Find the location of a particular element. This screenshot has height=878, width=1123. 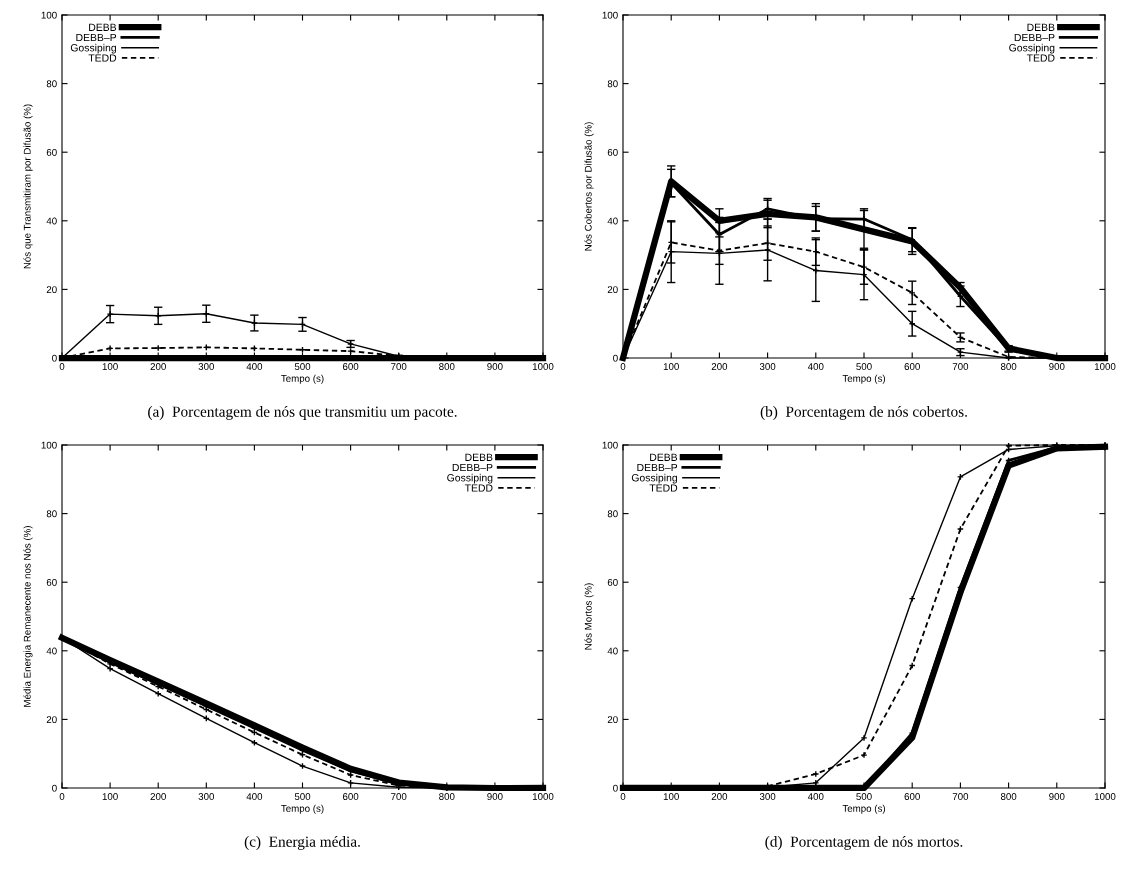

y-axis-title: Nós que Transmitiram por Difusão (%) is located at coordinates (28, 186).